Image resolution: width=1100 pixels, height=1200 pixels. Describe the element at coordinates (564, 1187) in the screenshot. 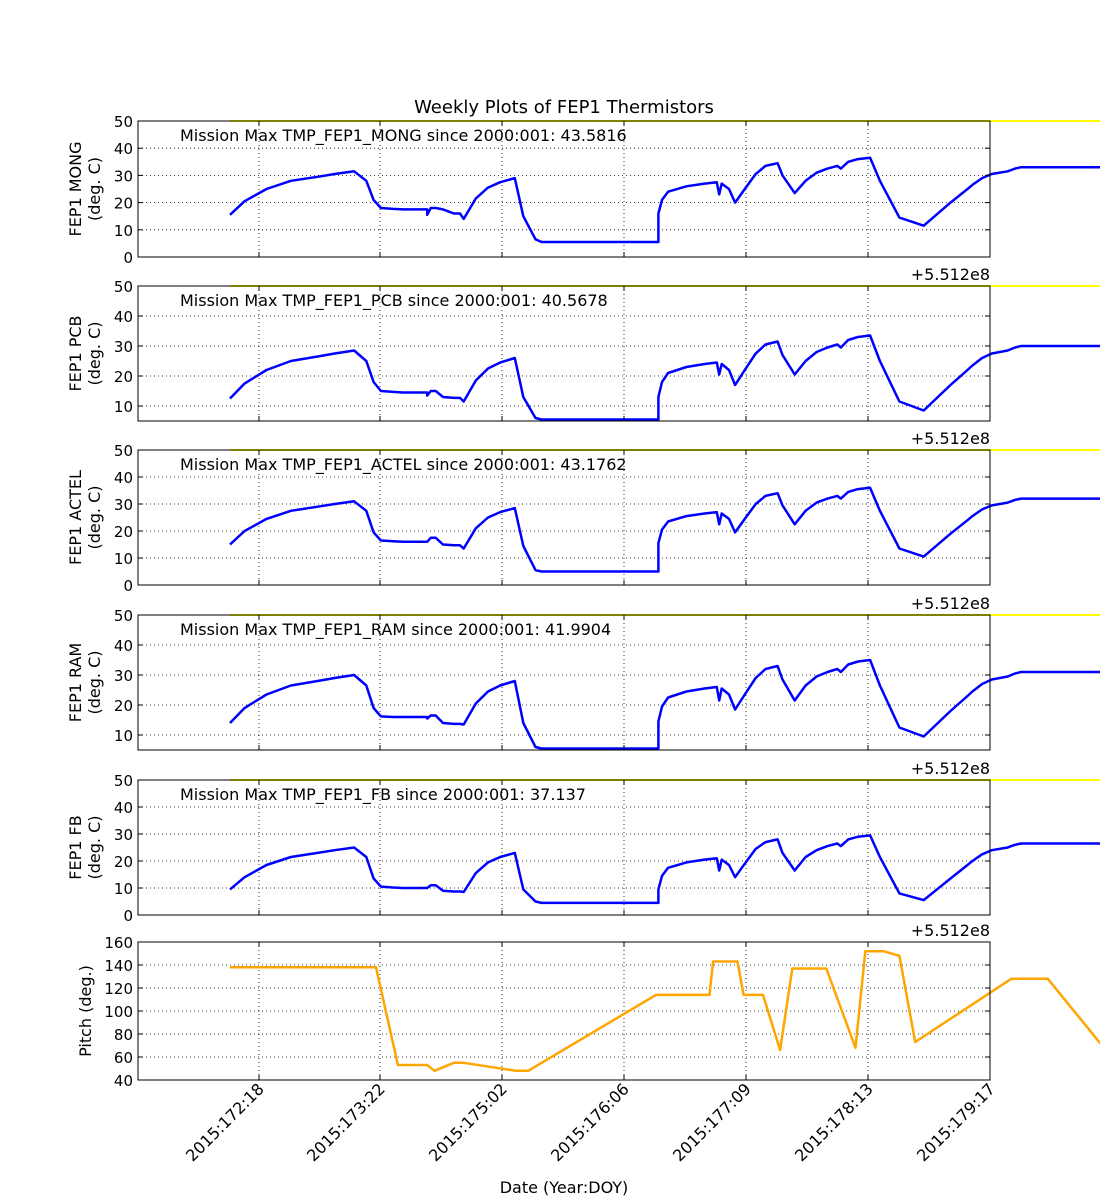

I see `x-axis-label: Date (Year:DOY)` at that location.